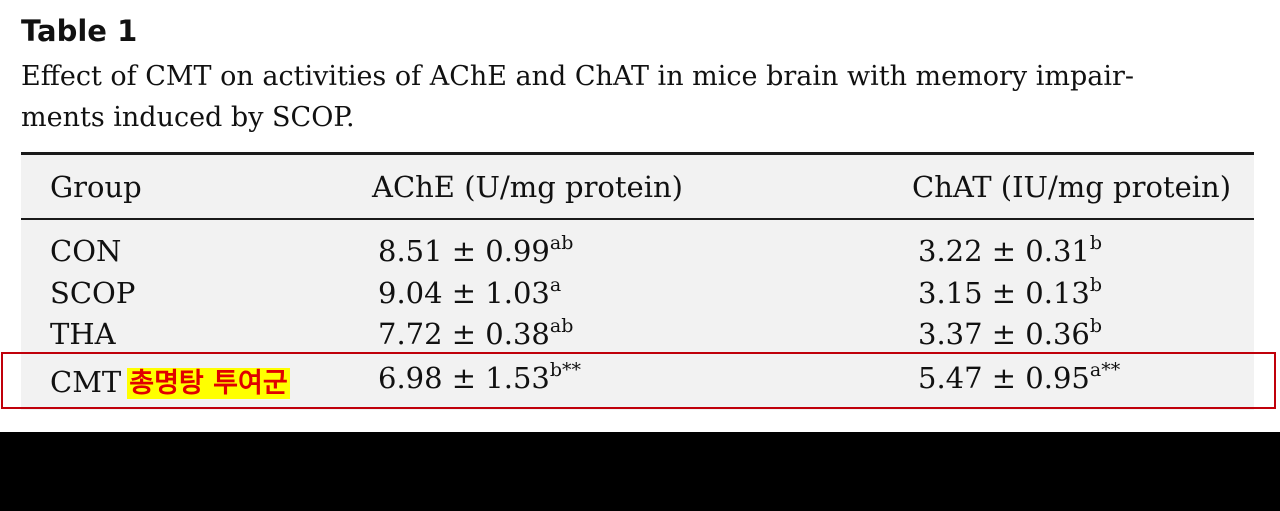 Image resolution: width=1280 pixels, height=511 pixels. Describe the element at coordinates (565, 370) in the screenshot. I see `row-cmt-ache-sup: b**` at that location.